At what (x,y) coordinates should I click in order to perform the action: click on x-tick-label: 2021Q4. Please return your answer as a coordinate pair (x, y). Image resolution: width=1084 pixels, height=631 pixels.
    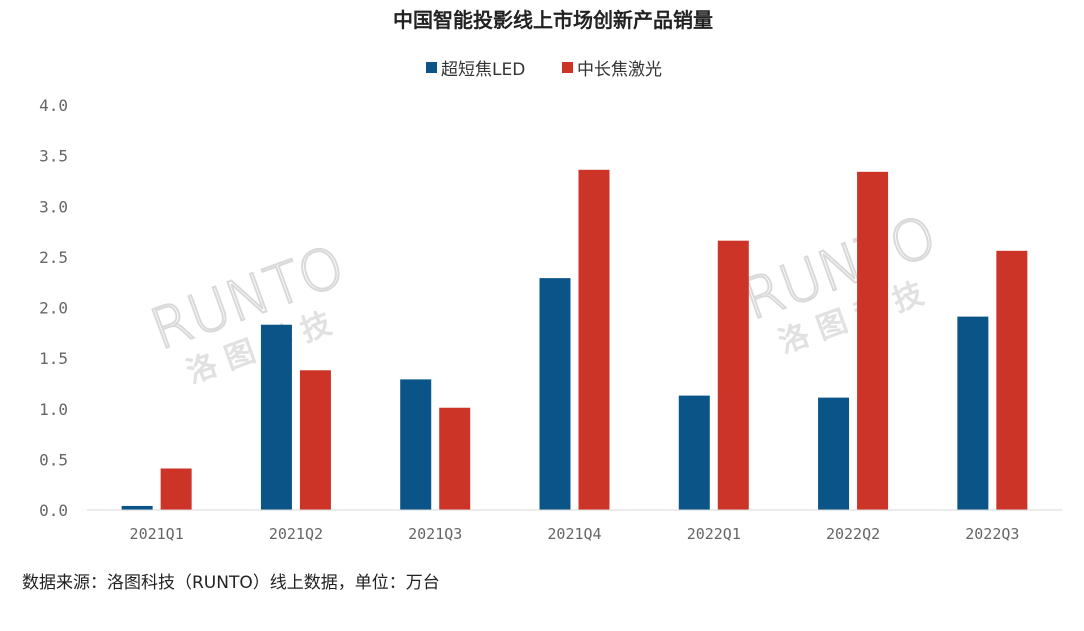
    Looking at the image, I should click on (574, 534).